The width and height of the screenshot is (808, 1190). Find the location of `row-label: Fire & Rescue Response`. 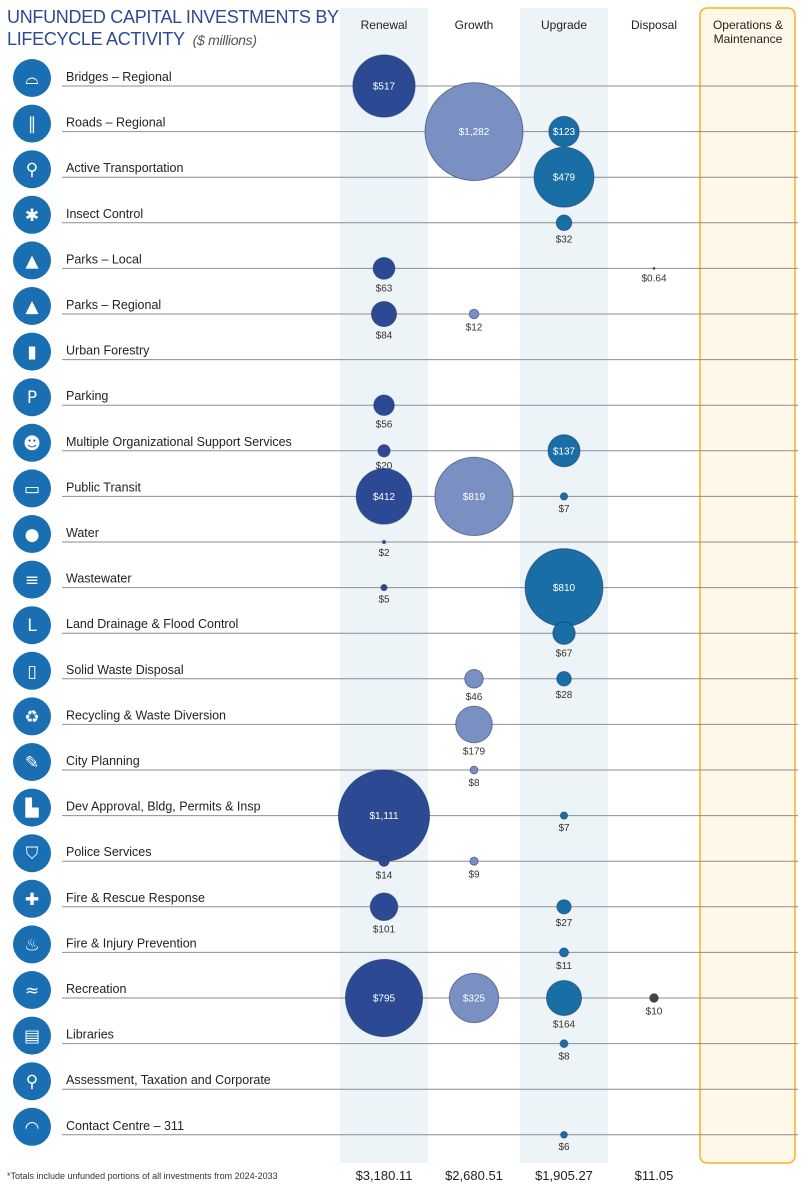

row-label: Fire & Rescue Response is located at coordinates (135, 898).